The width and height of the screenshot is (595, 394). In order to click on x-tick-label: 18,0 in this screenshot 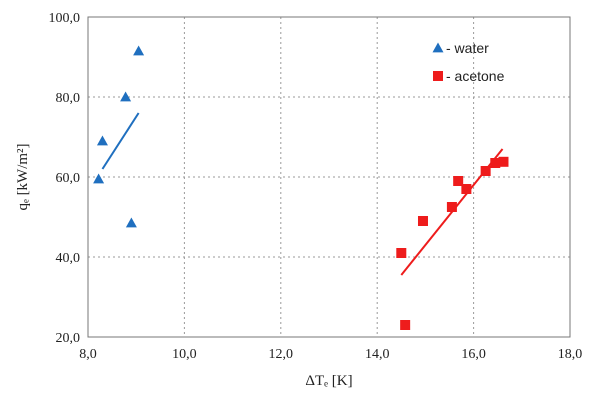, I will do `click(570, 354)`.